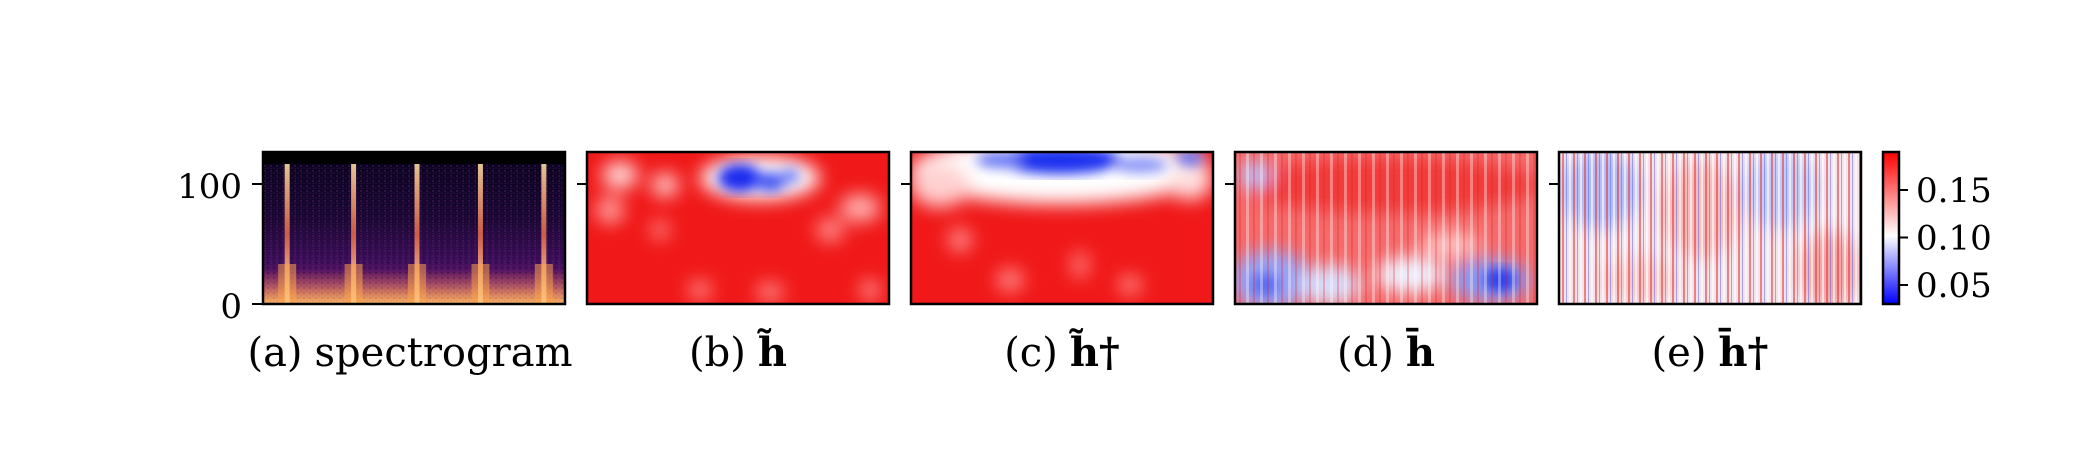 Image resolution: width=2100 pixels, height=450 pixels. I want to click on panel-h-tilde-dagger, so click(1062, 228).